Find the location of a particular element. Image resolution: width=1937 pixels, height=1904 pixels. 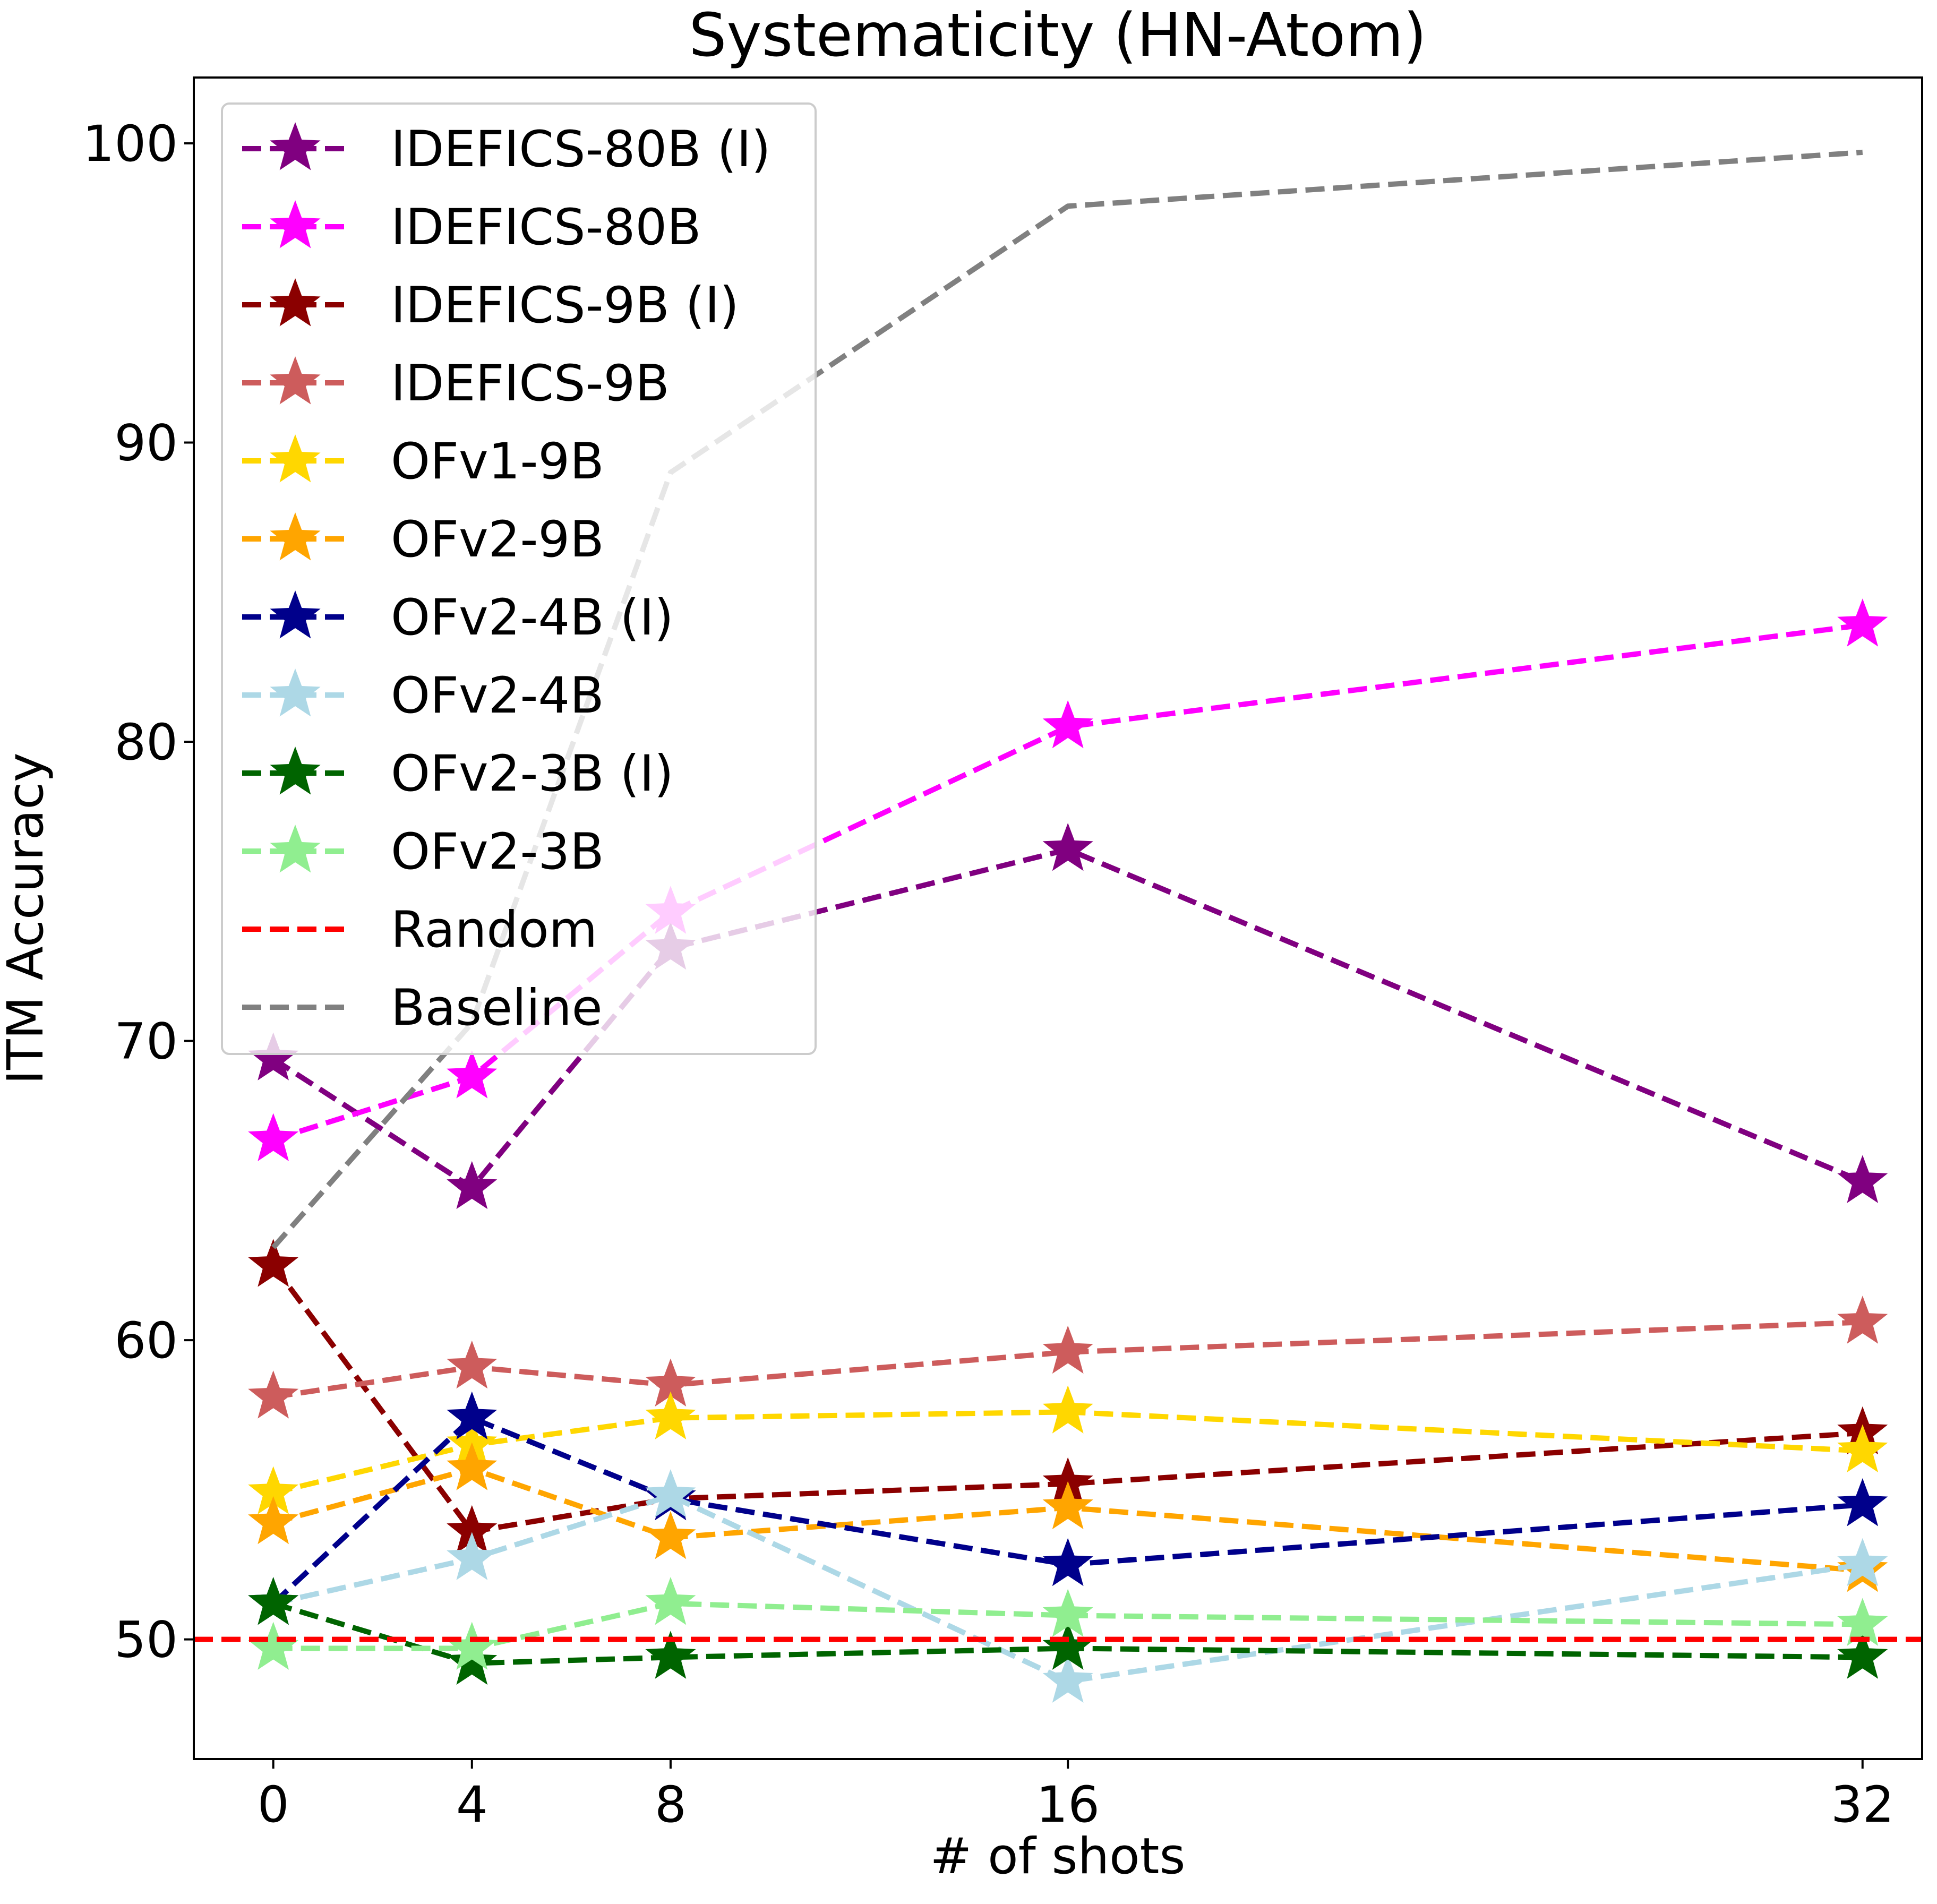

legend-label: OFv1-9B is located at coordinates (497, 462).